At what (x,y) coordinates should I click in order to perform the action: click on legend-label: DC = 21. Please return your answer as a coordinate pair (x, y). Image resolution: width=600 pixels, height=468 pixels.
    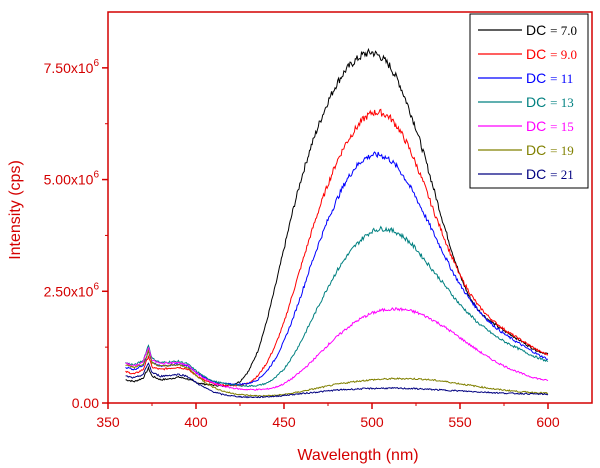
    Looking at the image, I should click on (550, 174).